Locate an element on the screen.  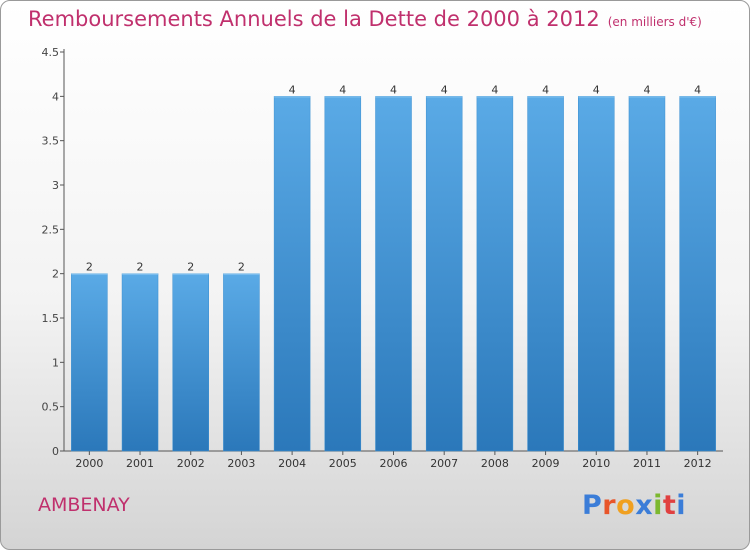
bar-2004 is located at coordinates (292, 274).